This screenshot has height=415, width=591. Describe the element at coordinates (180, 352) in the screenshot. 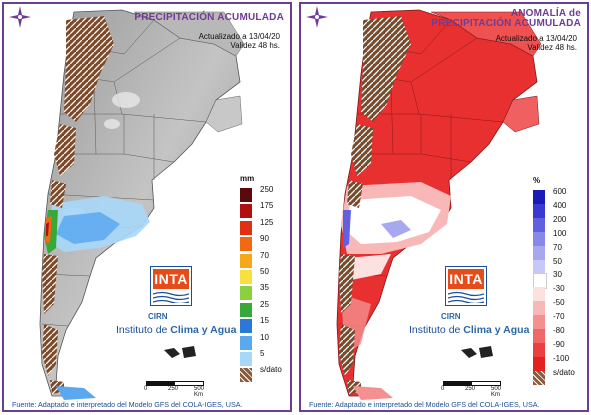

I see `malvinas-islands` at that location.